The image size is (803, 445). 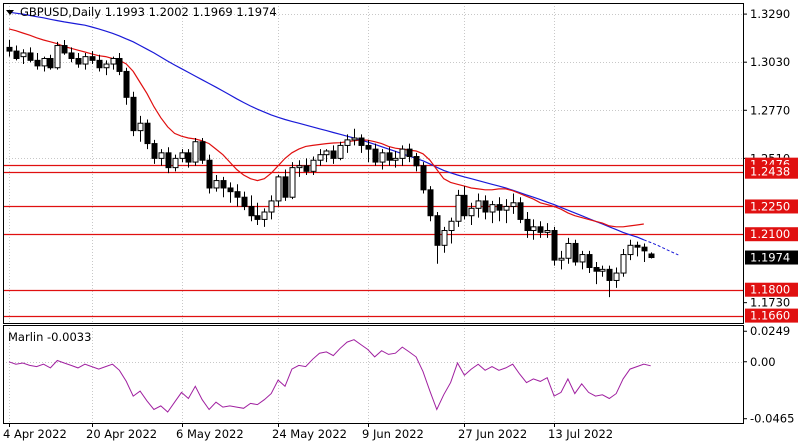 I want to click on level-label: 1.1660, so click(x=770, y=316).